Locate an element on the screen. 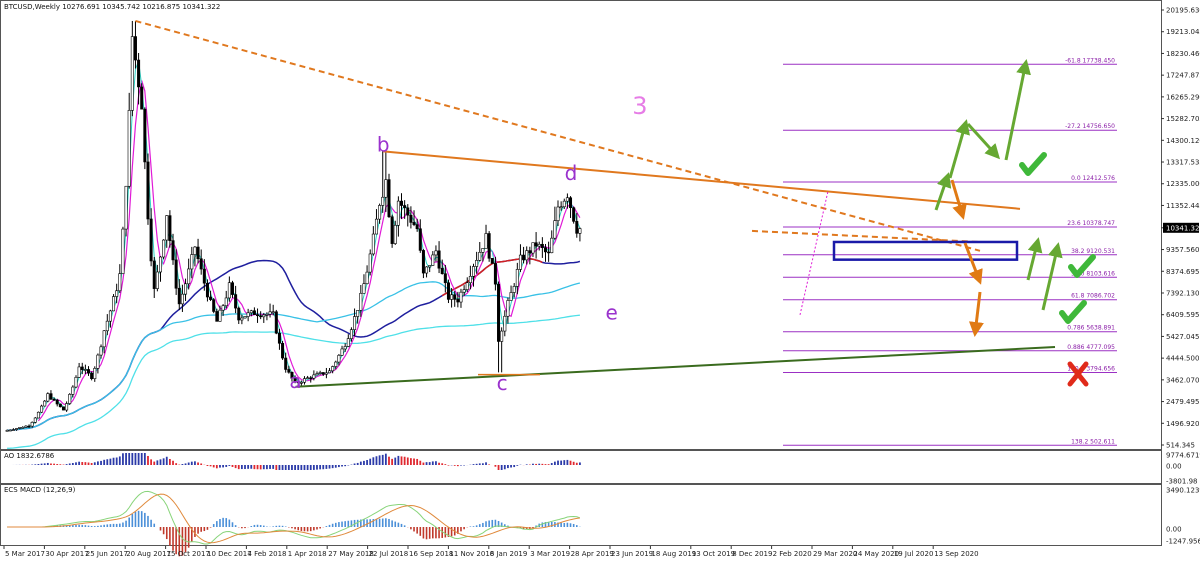 The height and width of the screenshot is (561, 1200). date-tick-label: 27 May 2018 is located at coordinates (351, 554).